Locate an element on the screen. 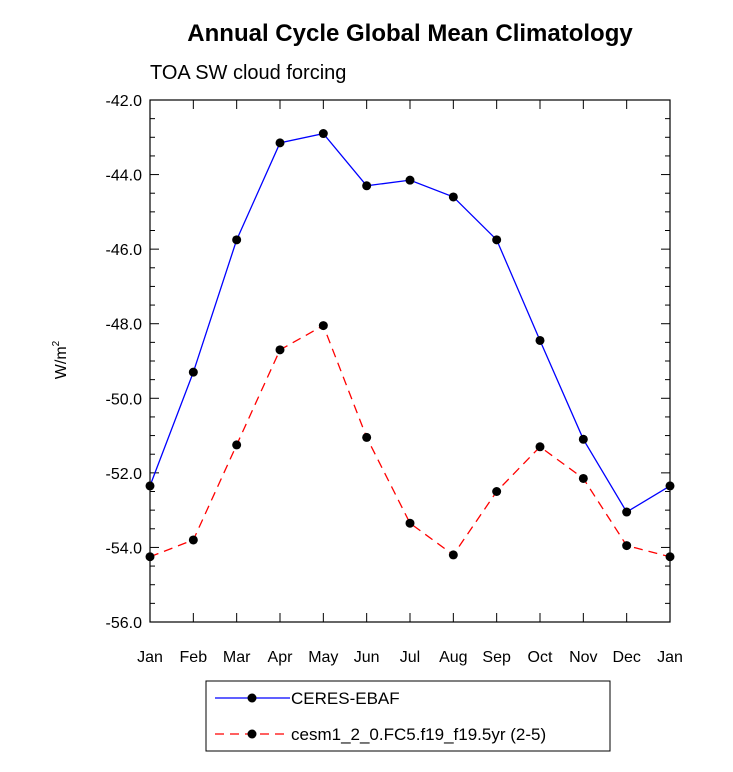 The width and height of the screenshot is (733, 772). y-tick-label: -50.0 is located at coordinates (124, 399).